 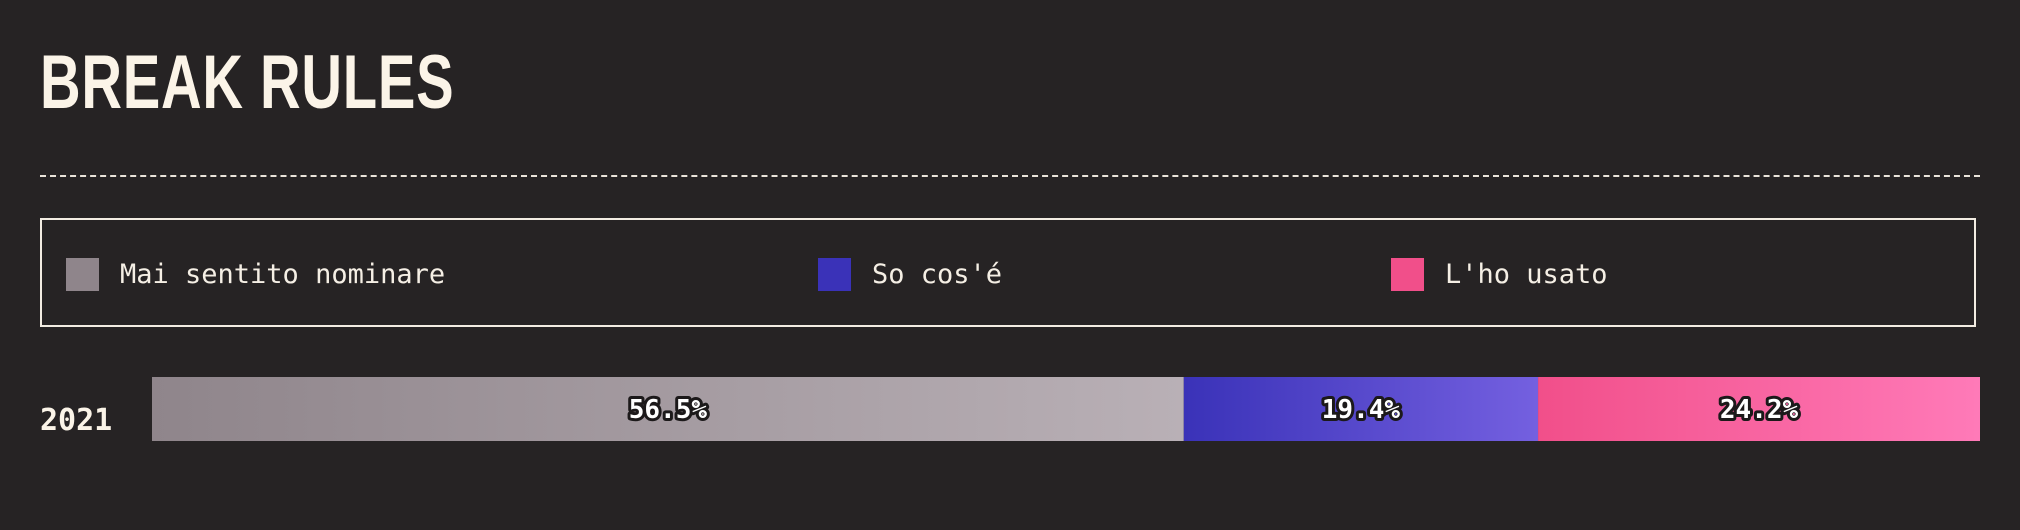 What do you see at coordinates (1010, 176) in the screenshot?
I see `dashed-divider` at bounding box center [1010, 176].